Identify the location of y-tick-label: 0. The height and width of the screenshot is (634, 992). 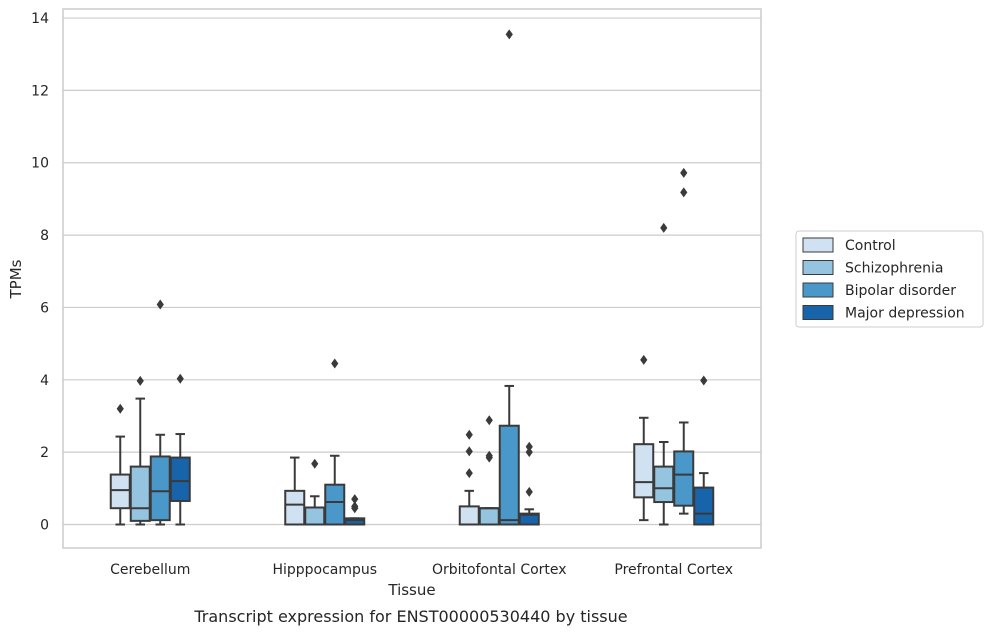
(44, 525).